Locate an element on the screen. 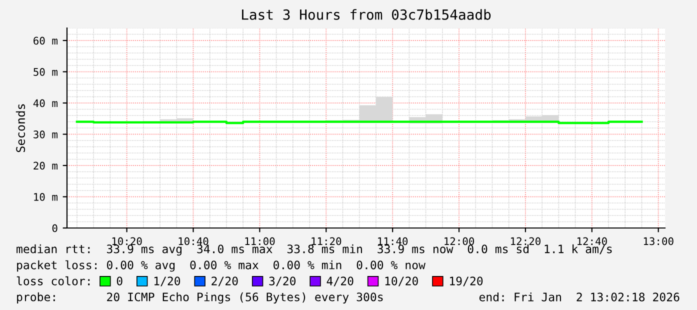 Image resolution: width=697 pixels, height=310 pixels. y-tick-label: 10 m is located at coordinates (46, 197).